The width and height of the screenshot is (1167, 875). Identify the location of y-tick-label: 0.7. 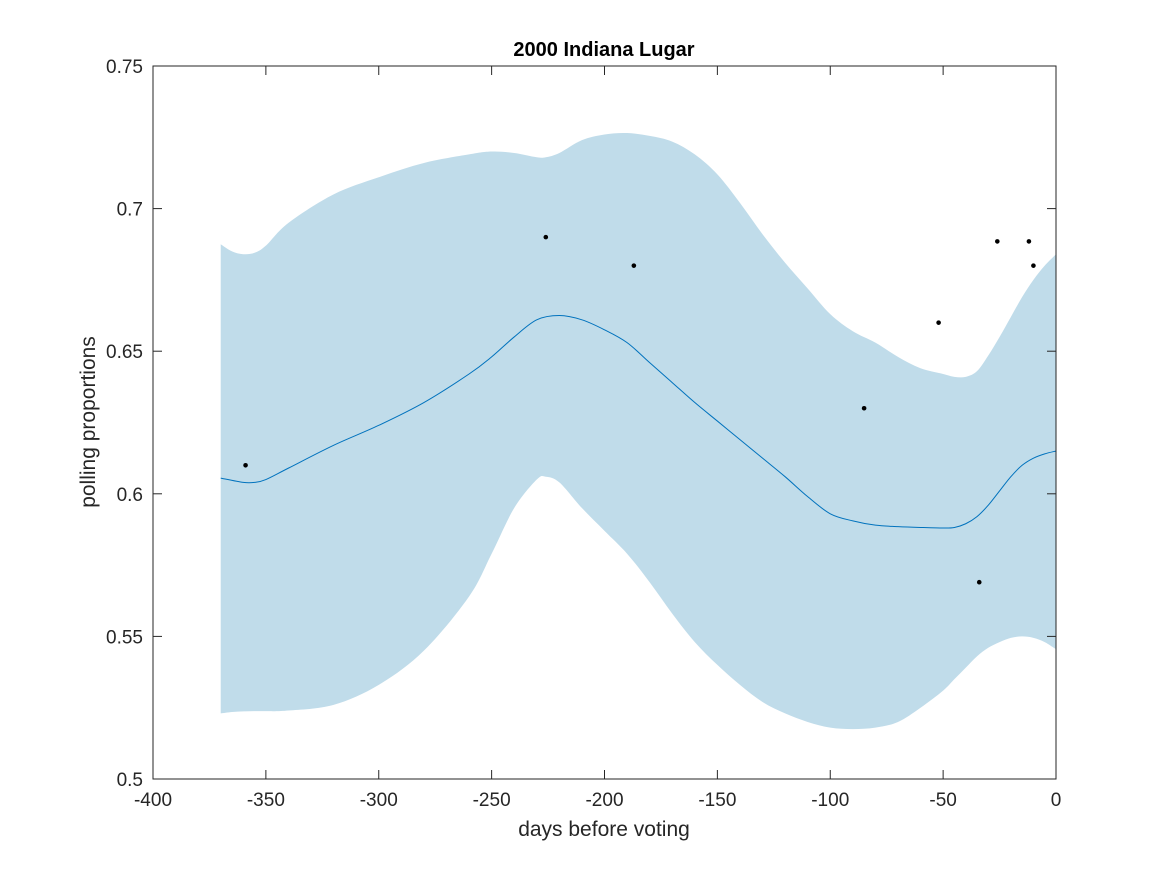
(130, 210).